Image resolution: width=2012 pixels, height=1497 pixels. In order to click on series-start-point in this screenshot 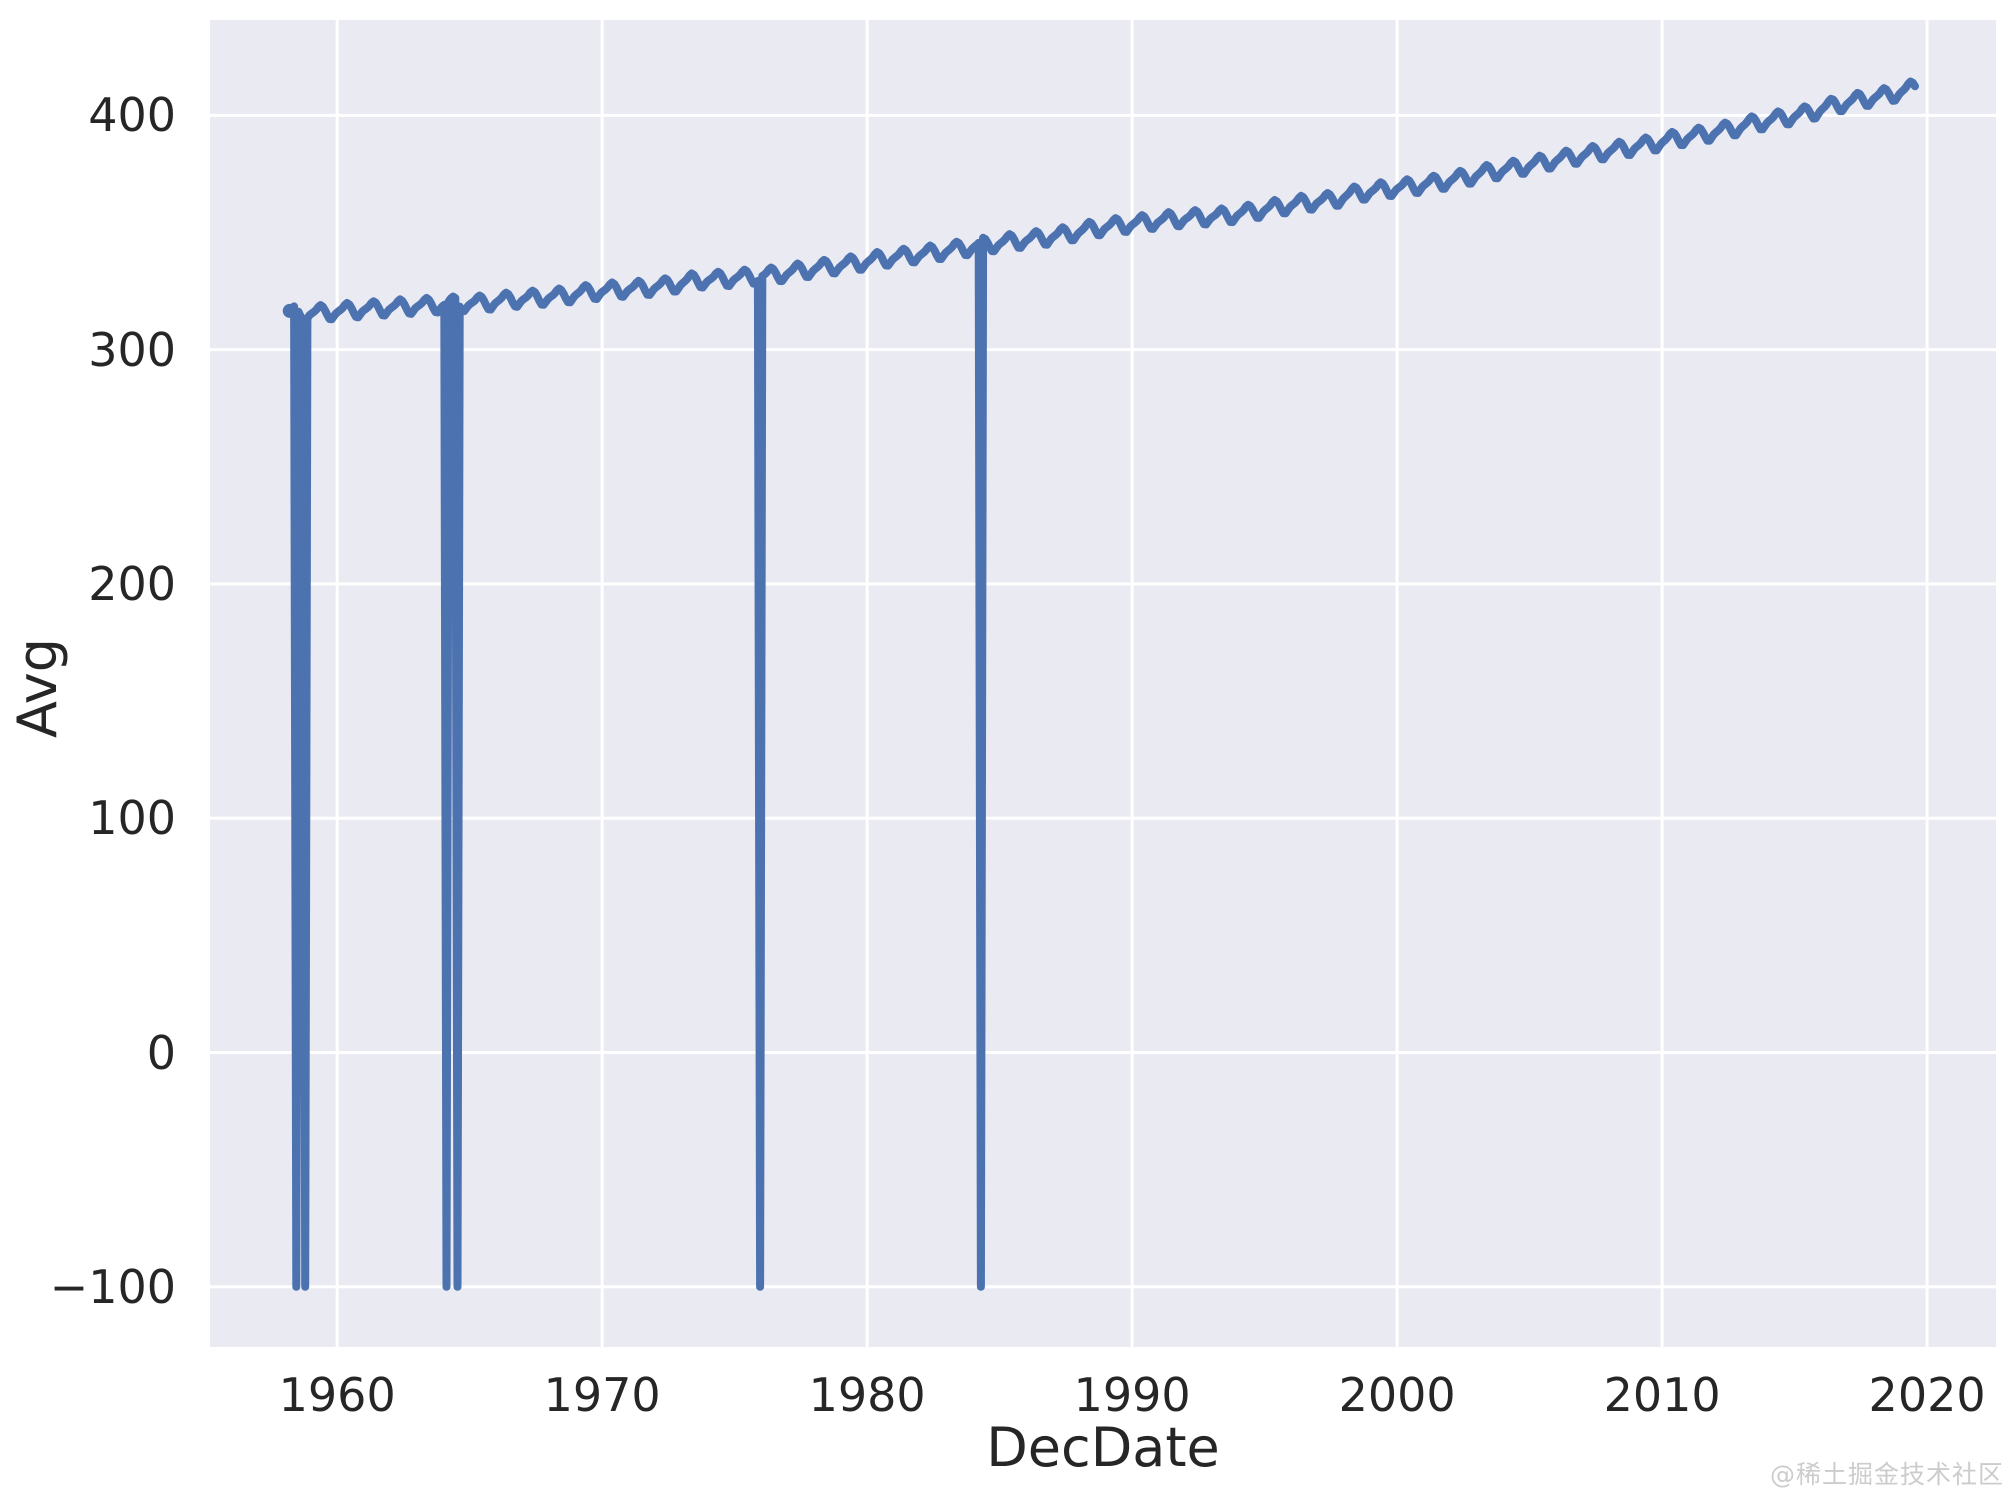, I will do `click(289, 310)`.